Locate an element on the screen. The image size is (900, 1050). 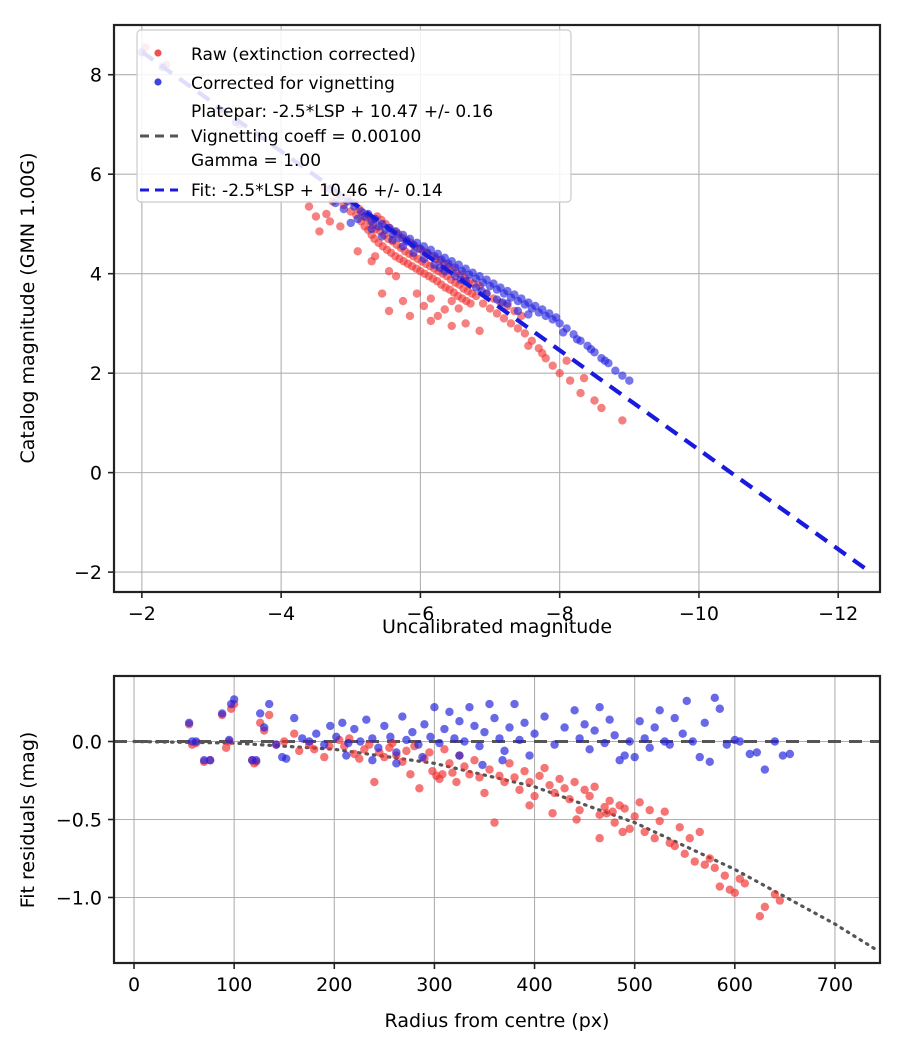
top-panel-x-axis-label: Uncalibrated magnitude is located at coordinates (497, 627).